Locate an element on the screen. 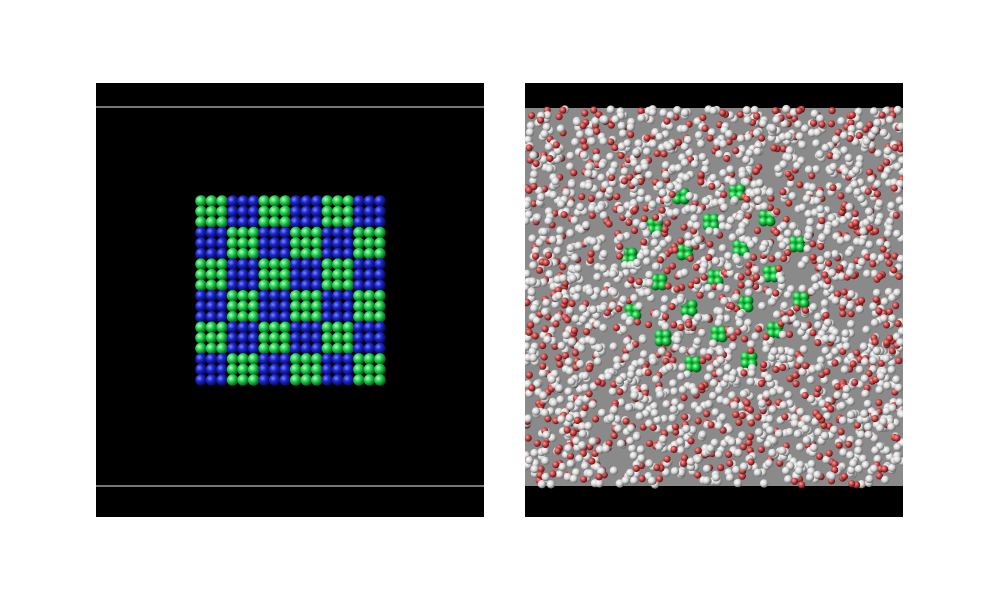  lattice-atoms is located at coordinates (290, 290).